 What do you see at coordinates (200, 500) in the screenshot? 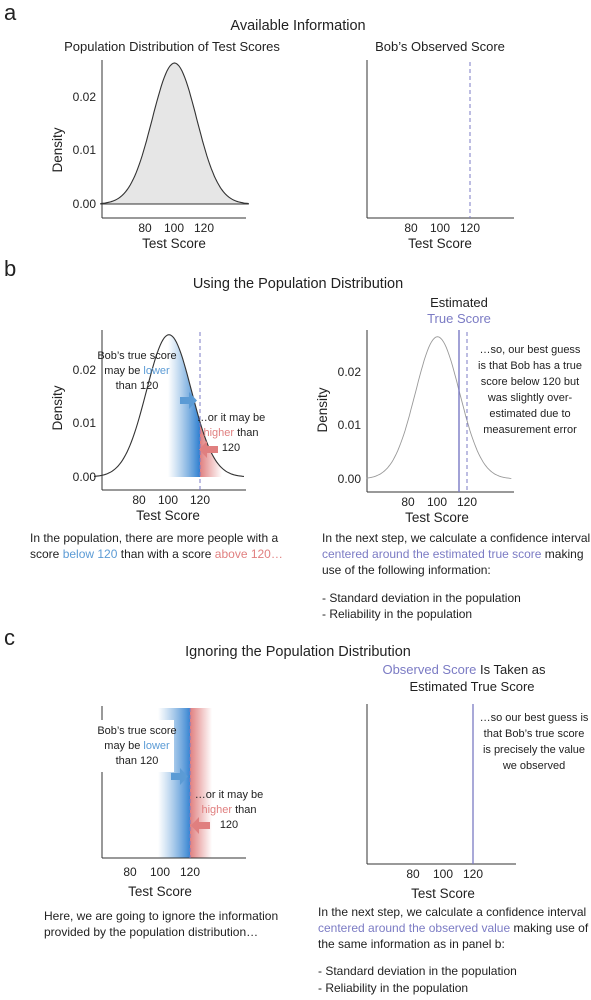
I see `panel-b-xtick: 120` at bounding box center [200, 500].